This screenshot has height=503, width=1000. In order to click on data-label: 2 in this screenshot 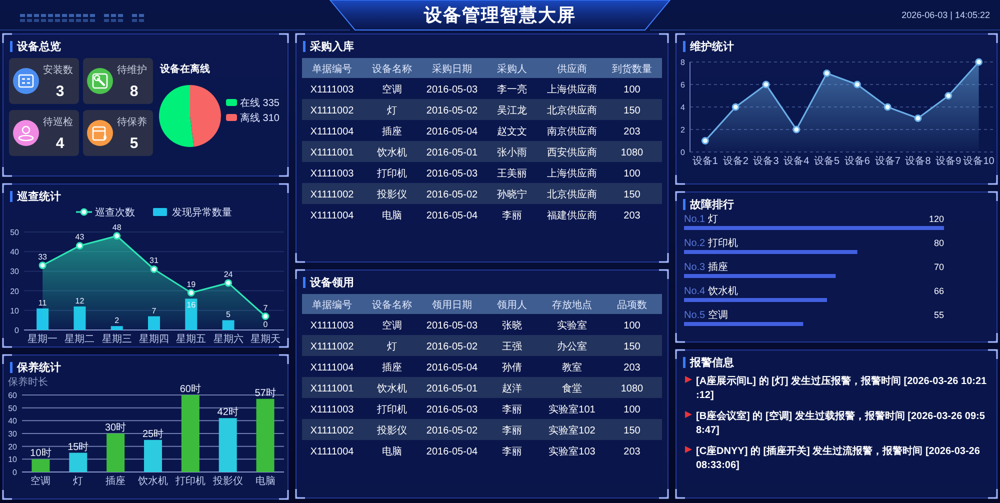, I will do `click(117, 321)`.